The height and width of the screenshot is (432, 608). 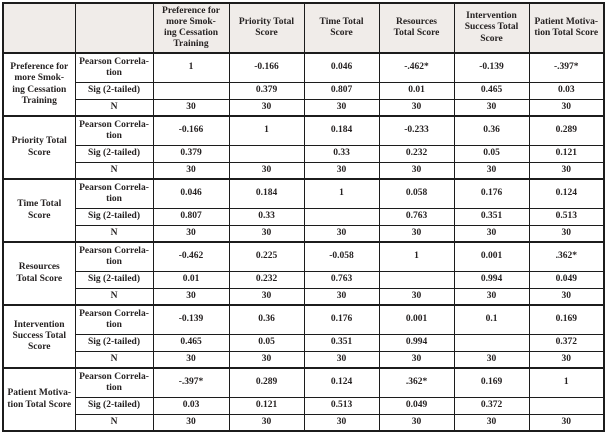 I want to click on value-cell: -.397*, so click(x=566, y=67).